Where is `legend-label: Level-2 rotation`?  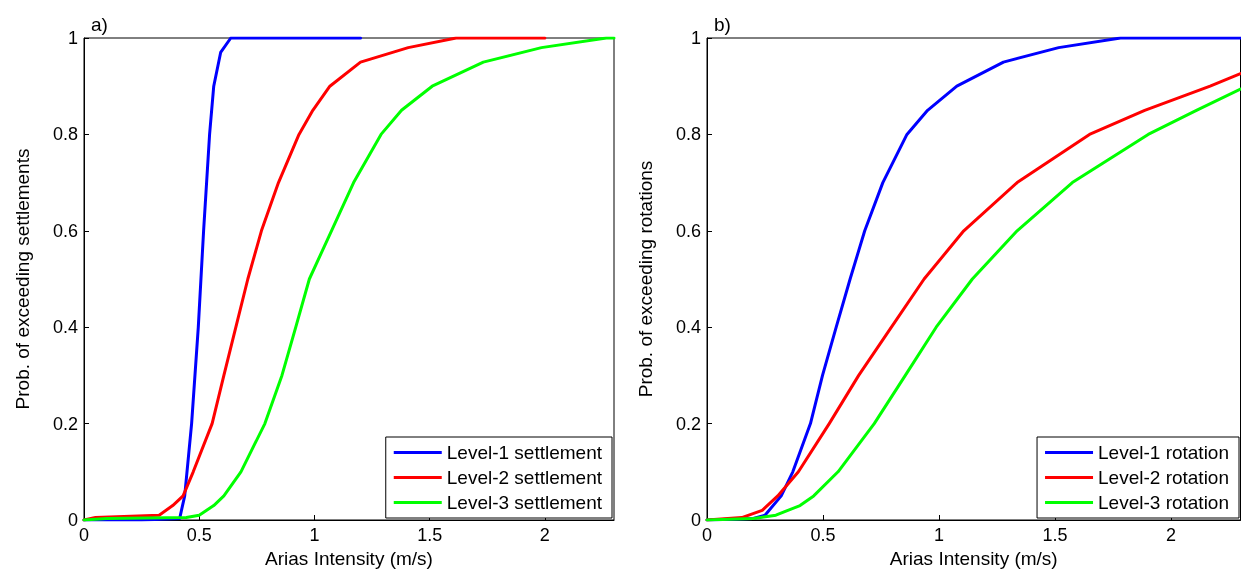 legend-label: Level-2 rotation is located at coordinates (1163, 477).